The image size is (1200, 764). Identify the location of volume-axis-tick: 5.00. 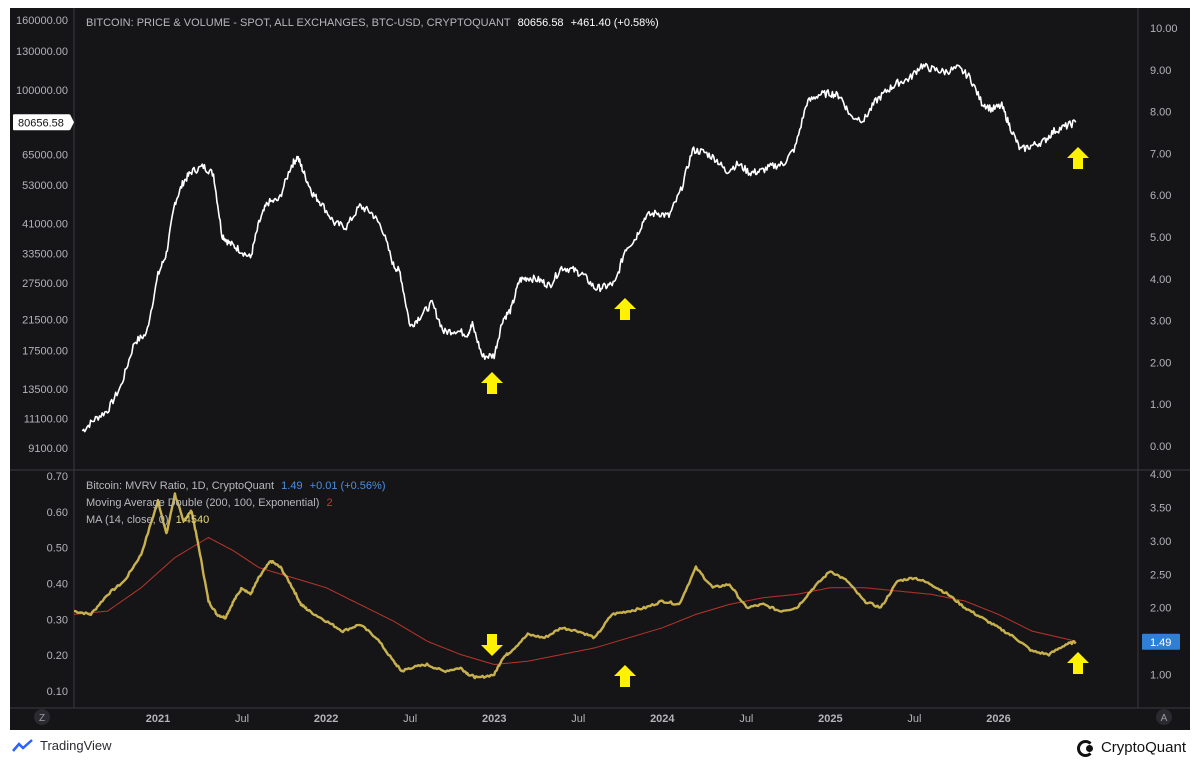
(1160, 238).